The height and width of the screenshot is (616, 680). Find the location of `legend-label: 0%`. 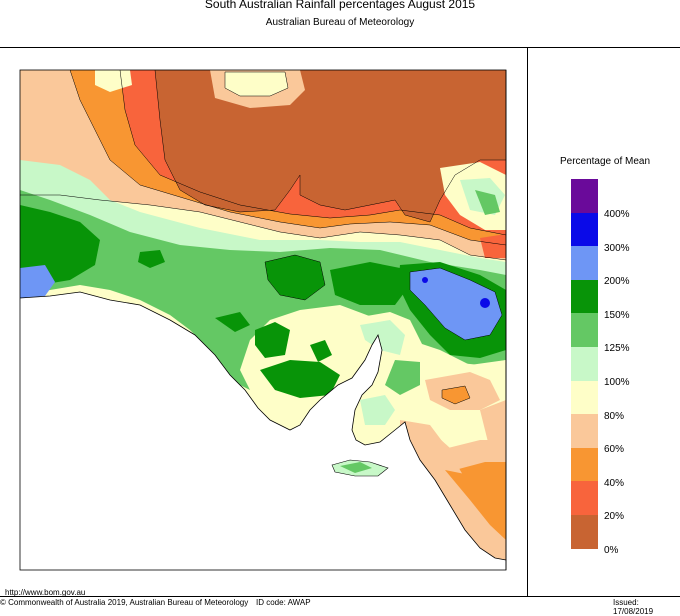

legend-label: 0% is located at coordinates (611, 550).